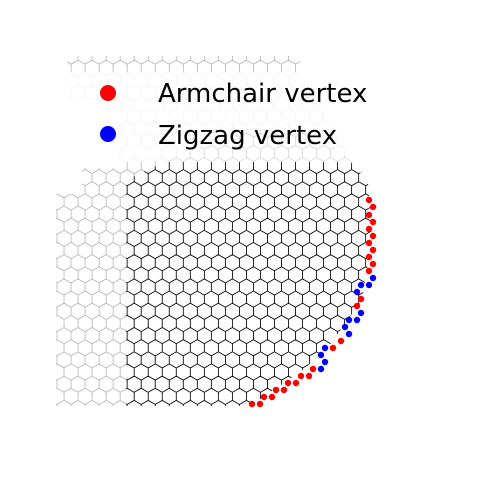 This screenshot has width=500, height=500. What do you see at coordinates (312, 302) in the screenshot?
I see `edge-vertices` at bounding box center [312, 302].